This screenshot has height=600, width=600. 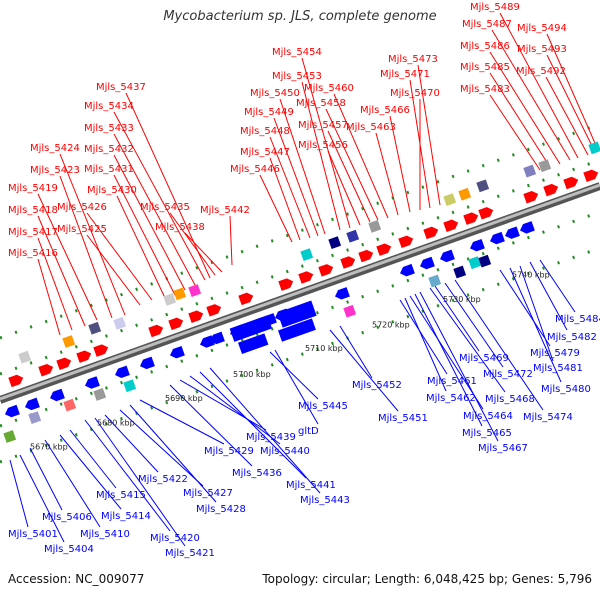 What do you see at coordinates (510, 399) in the screenshot?
I see `bottom-gene-label: Mjls_5468` at bounding box center [510, 399].